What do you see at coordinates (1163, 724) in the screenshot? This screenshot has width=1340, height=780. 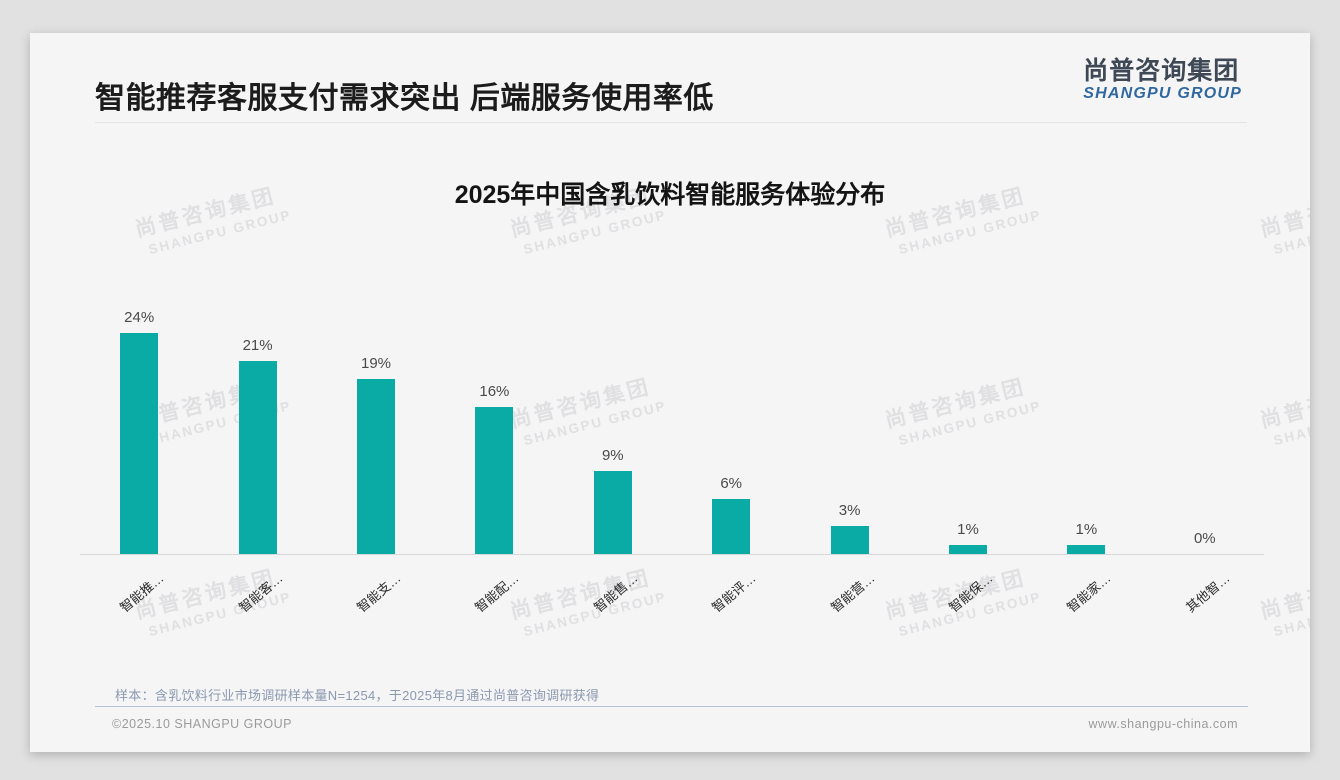 I see `website-url: www.shangpu-china.com` at bounding box center [1163, 724].